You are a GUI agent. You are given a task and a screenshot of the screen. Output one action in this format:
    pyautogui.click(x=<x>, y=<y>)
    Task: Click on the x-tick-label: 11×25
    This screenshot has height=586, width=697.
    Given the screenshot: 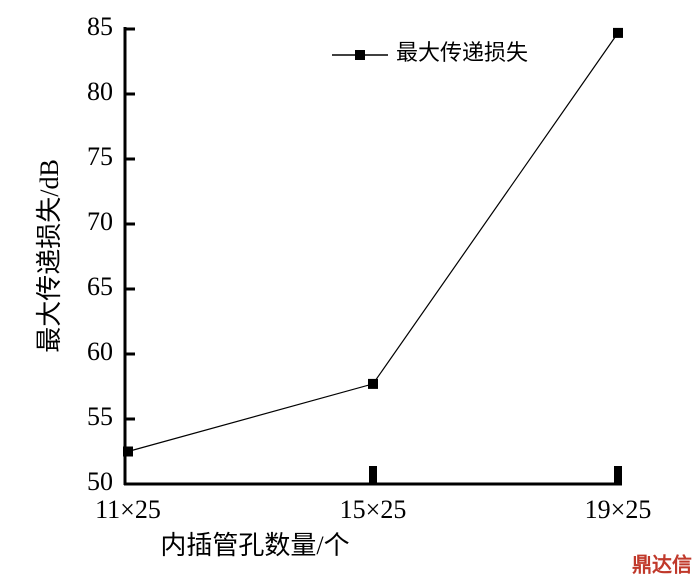 What is the action you would take?
    pyautogui.click(x=128, y=509)
    